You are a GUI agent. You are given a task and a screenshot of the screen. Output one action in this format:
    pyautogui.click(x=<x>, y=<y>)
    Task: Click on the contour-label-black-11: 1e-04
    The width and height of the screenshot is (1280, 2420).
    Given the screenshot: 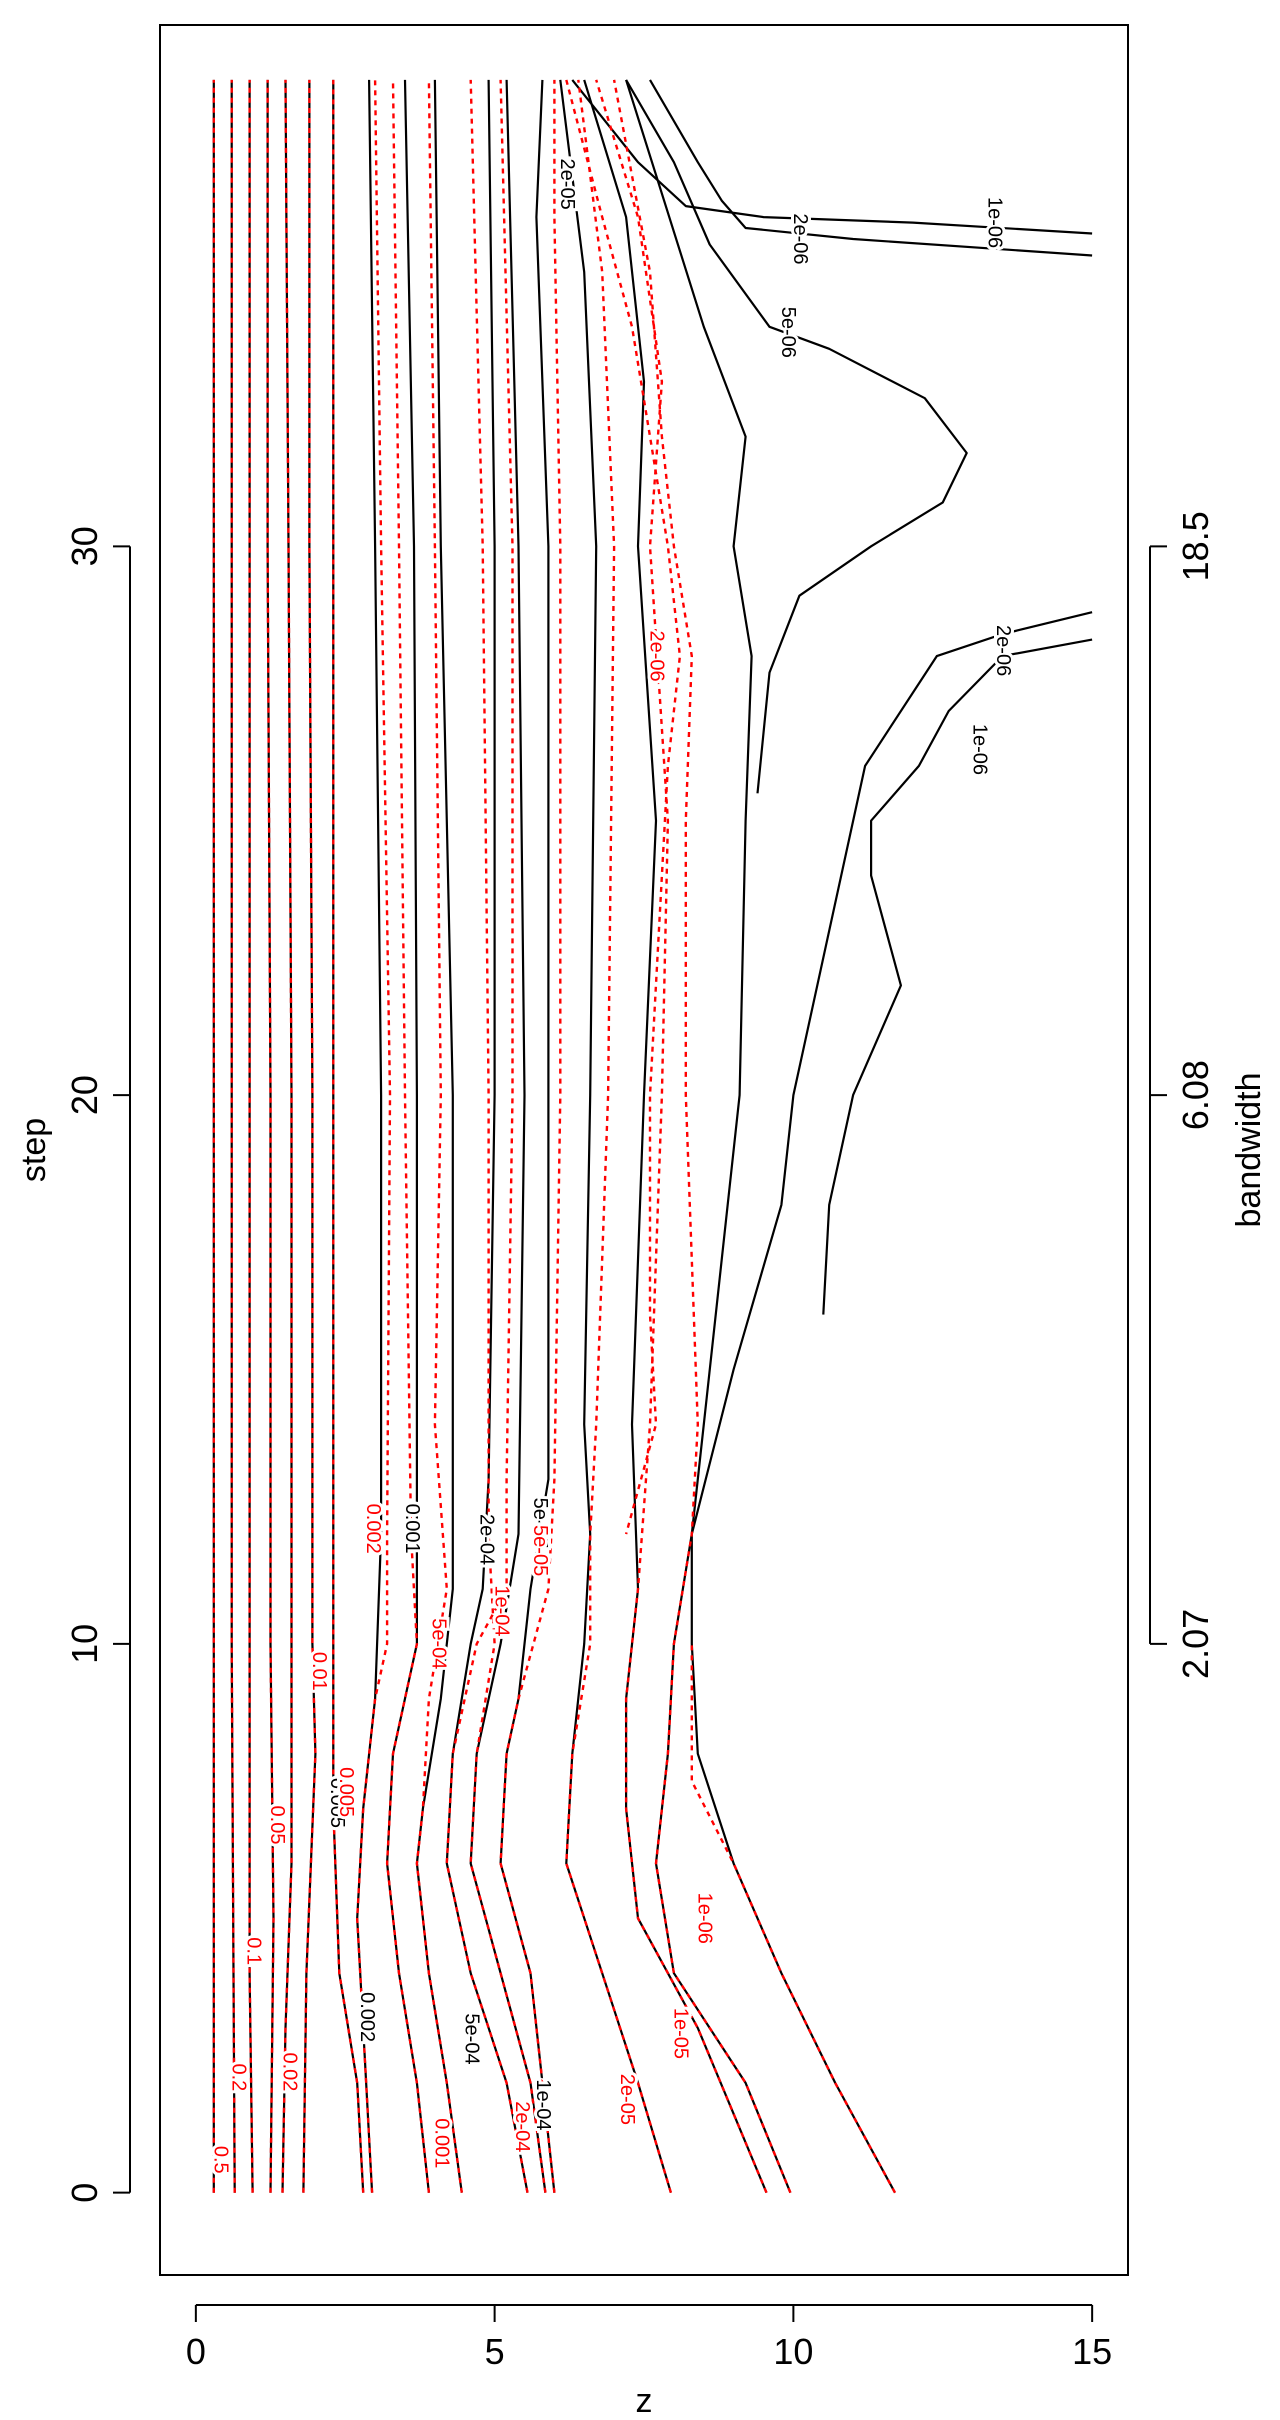 What is the action you would take?
    pyautogui.click(x=543, y=2104)
    